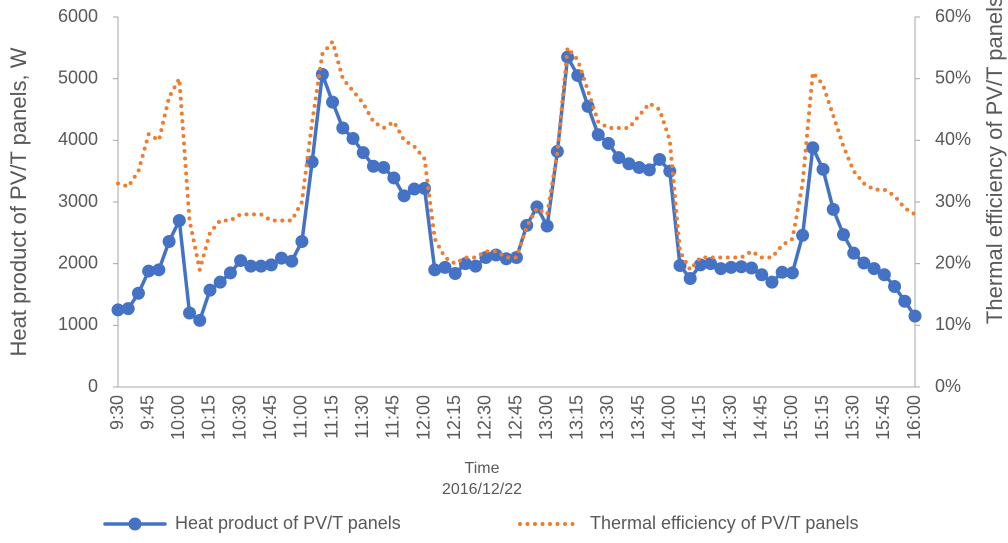  I want to click on y-tick-label: 6000, so click(78, 16).